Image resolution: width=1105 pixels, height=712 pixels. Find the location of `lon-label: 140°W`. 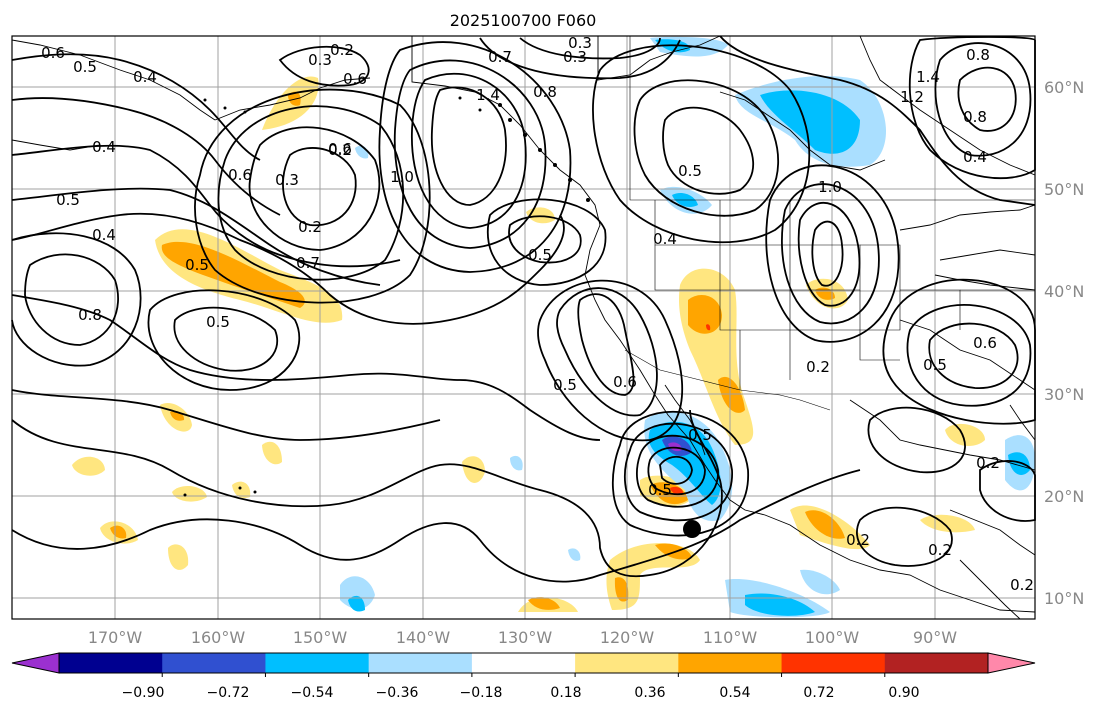

lon-label: 140°W is located at coordinates (423, 637).